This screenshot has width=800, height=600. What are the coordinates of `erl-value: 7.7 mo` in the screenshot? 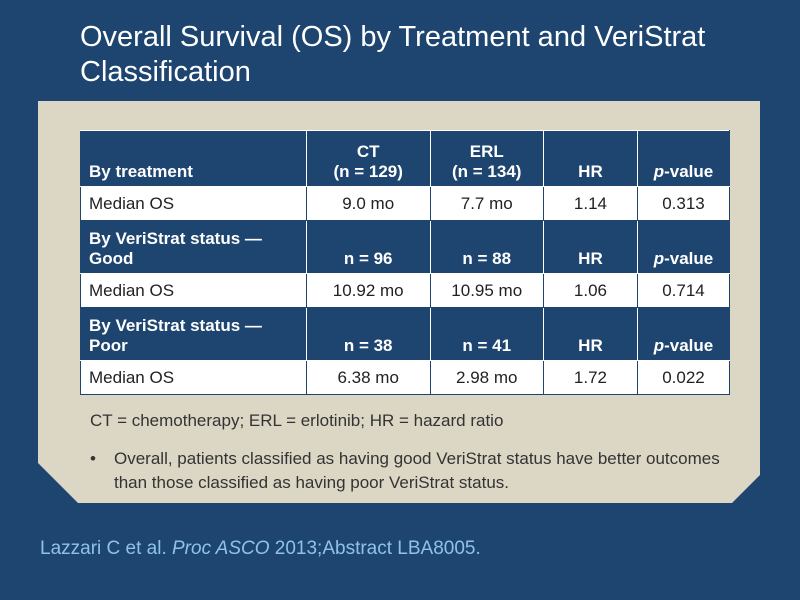 It's located at (486, 203).